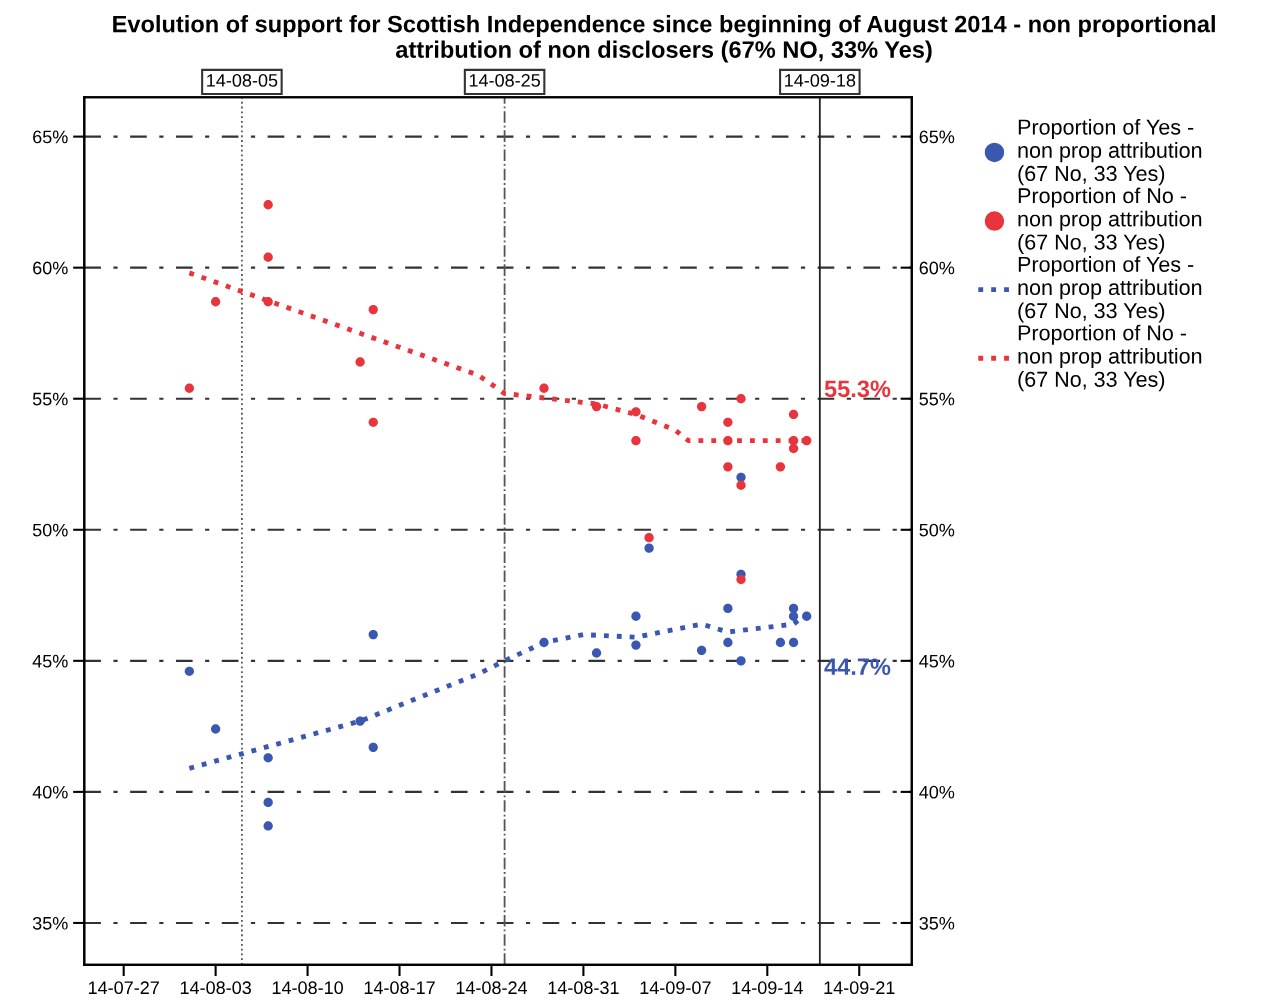 This screenshot has height=1003, width=1277. Describe the element at coordinates (242, 80) in the screenshot. I see `ref-line-label: 14-08-05` at that location.